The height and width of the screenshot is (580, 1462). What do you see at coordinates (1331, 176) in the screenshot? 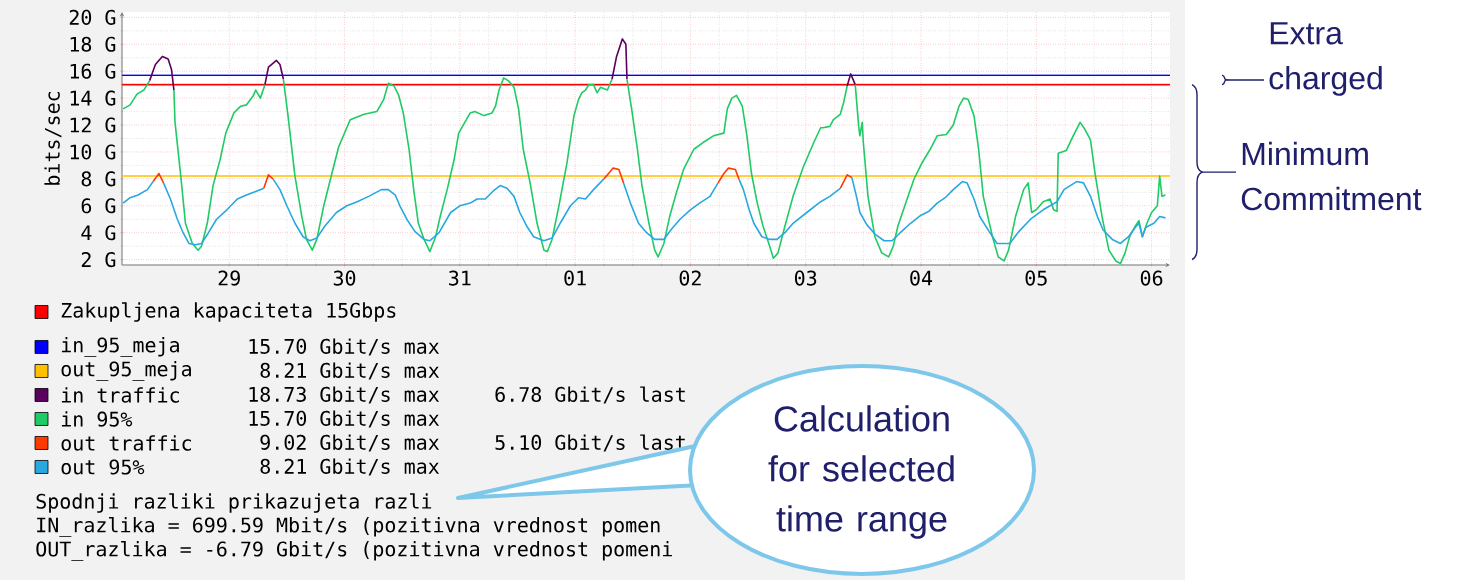
I see `text: Minimum Commitment` at bounding box center [1331, 176].